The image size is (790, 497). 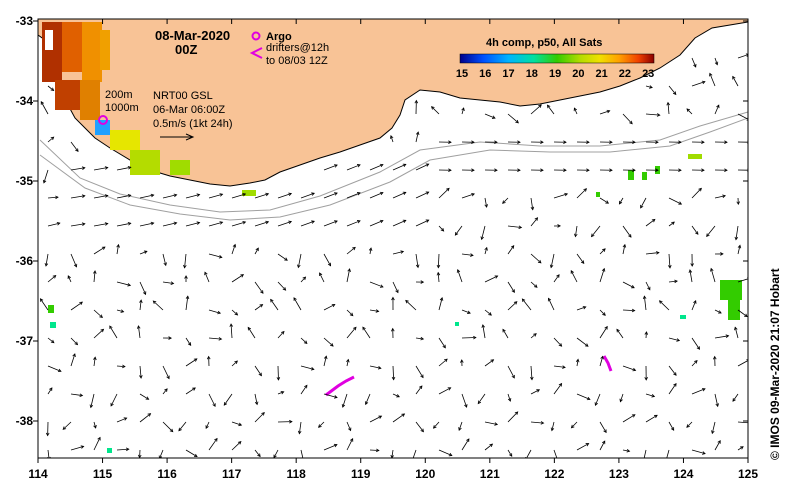 What do you see at coordinates (189, 110) in the screenshot?
I see `velocity-time: 06-Mar 06:00Z` at bounding box center [189, 110].